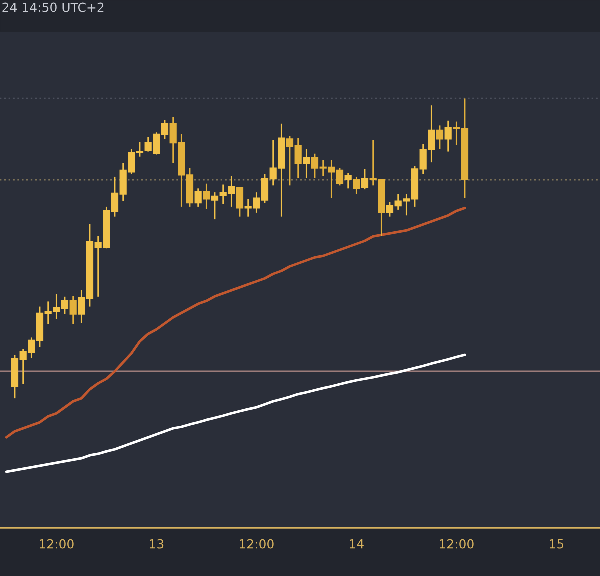  What do you see at coordinates (53, 7) in the screenshot?
I see `text: 24 14:50 UTC+2` at bounding box center [53, 7].